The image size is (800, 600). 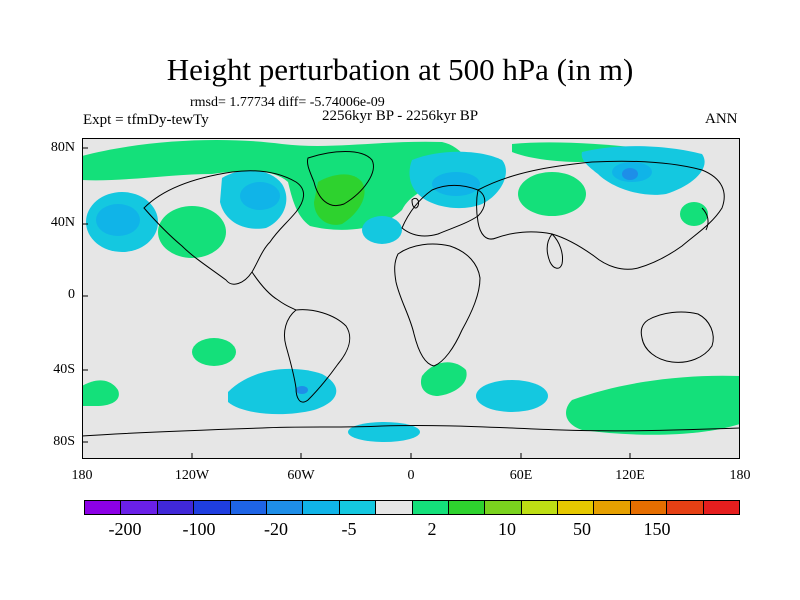 What do you see at coordinates (507, 529) in the screenshot?
I see `colorbar-label-10: 10` at bounding box center [507, 529].